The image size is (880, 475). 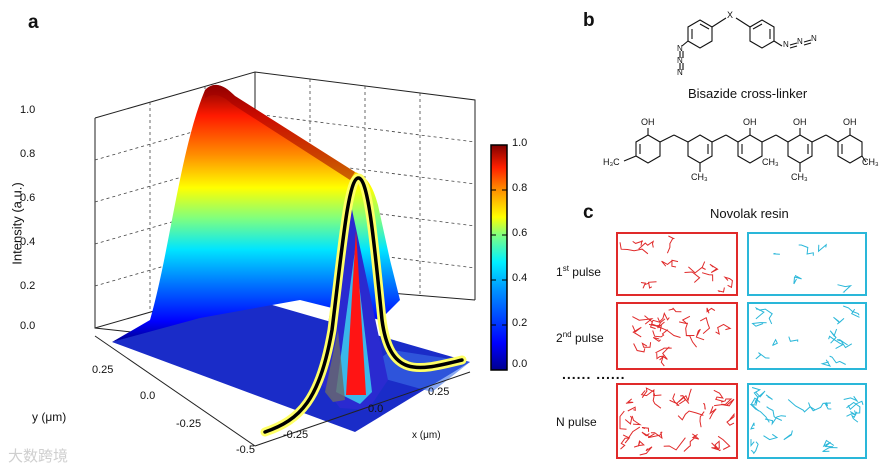 I want to click on y-axis-label: y (μm), so click(x=49, y=417).